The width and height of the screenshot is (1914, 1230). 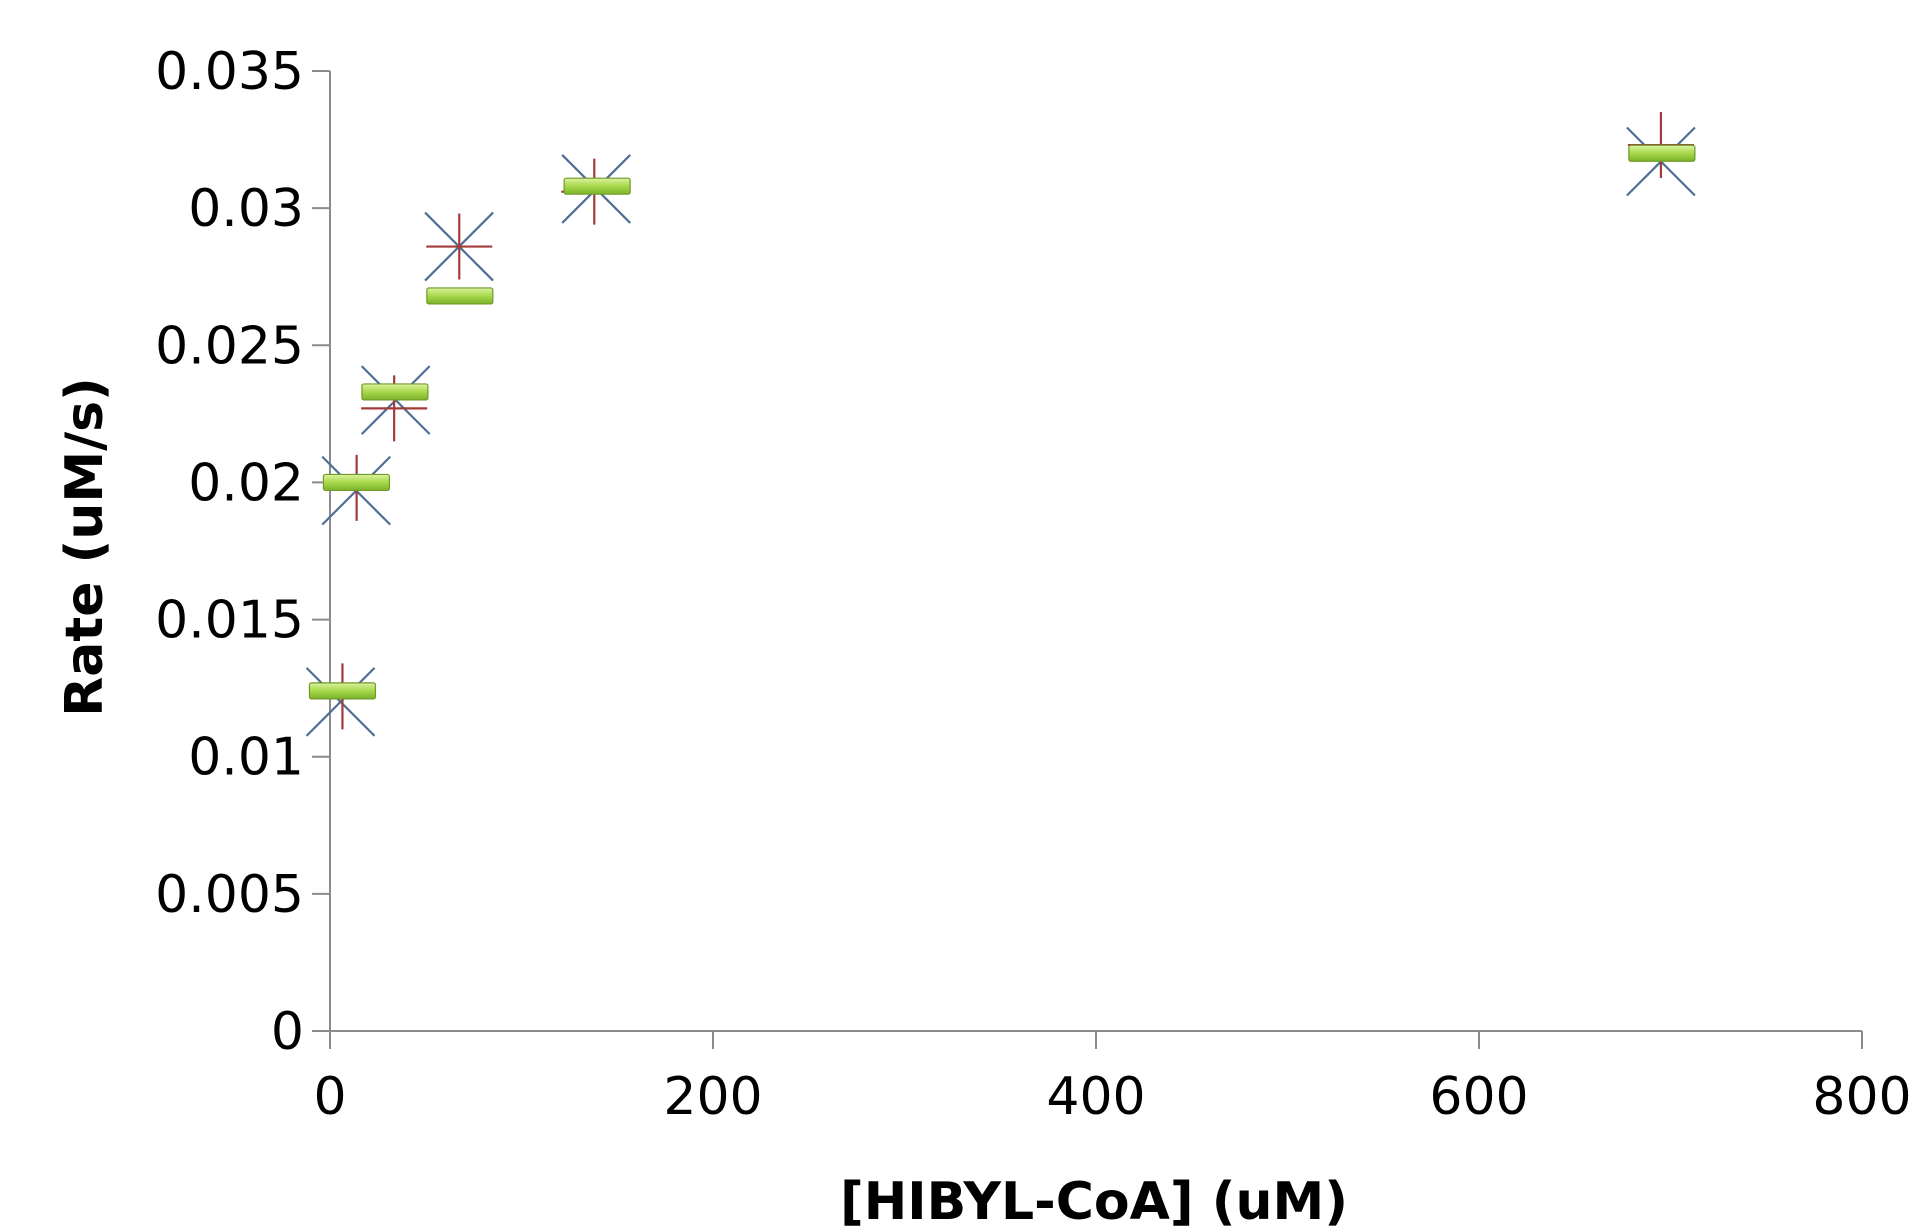 I want to click on data-point-x-cross, so click(x=340, y=702).